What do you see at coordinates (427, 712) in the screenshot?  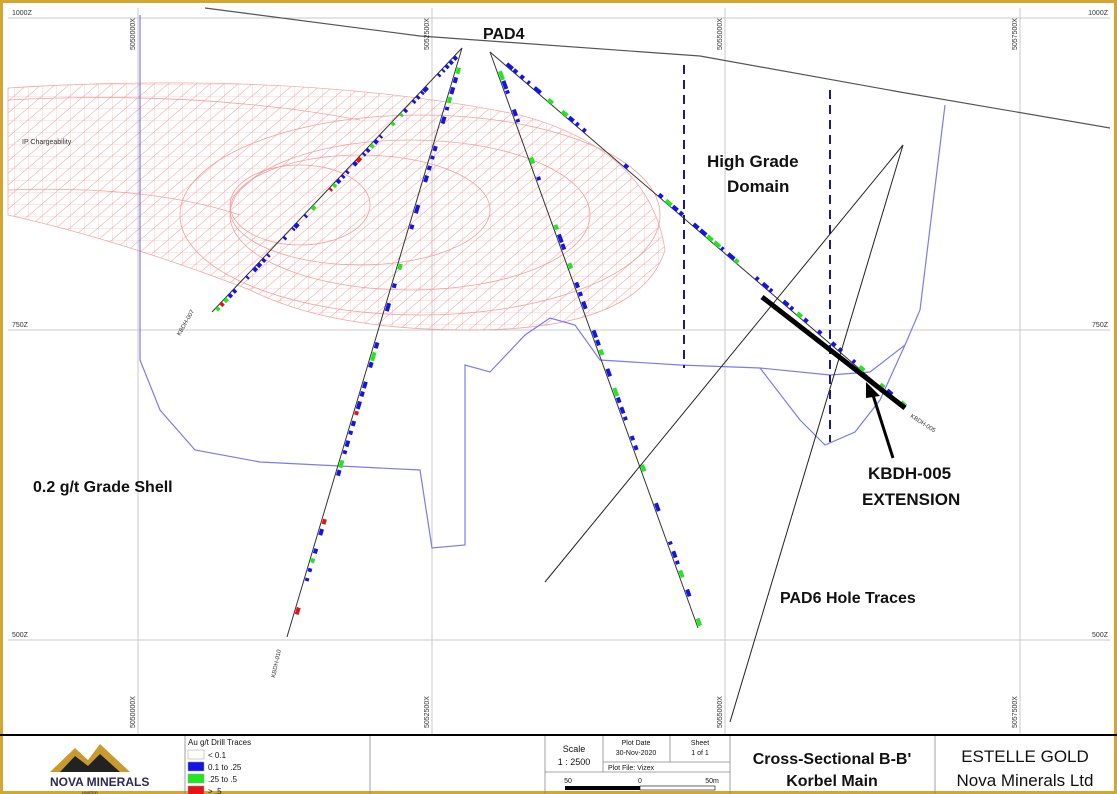 I see `easting-label: 5052500X` at bounding box center [427, 712].